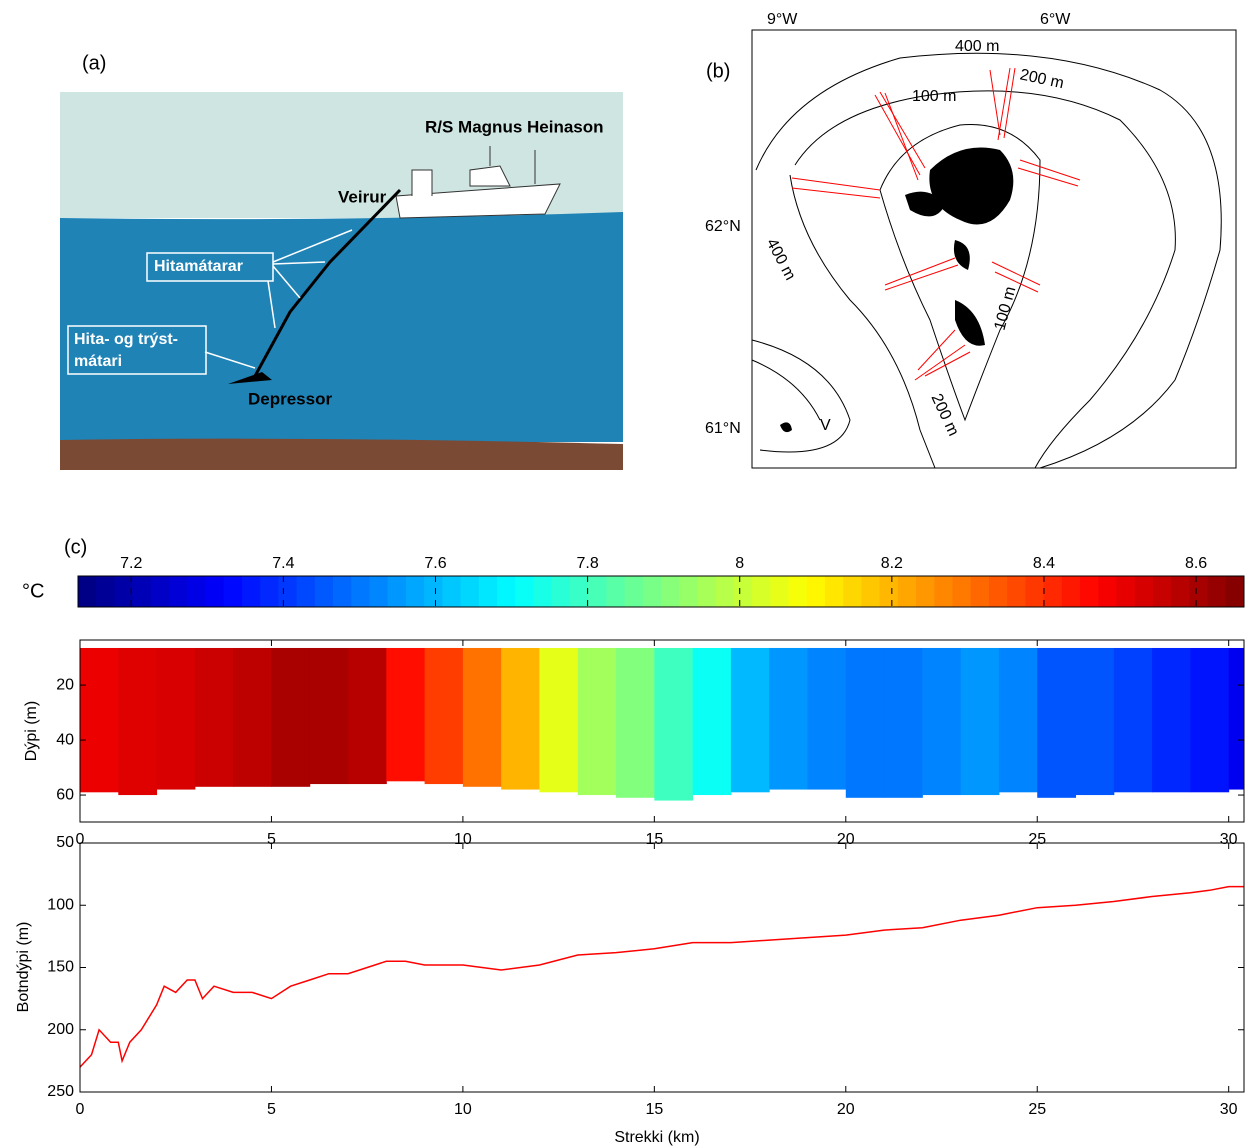  What do you see at coordinates (94, 63) in the screenshot?
I see `panel-label: (a)` at bounding box center [94, 63].